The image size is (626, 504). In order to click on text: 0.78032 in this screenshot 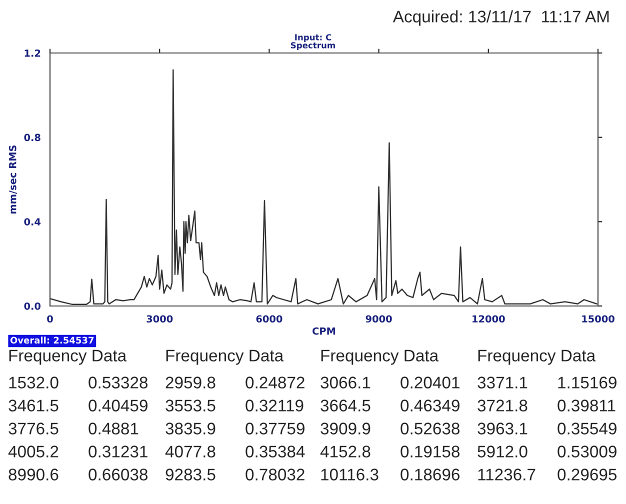, I will do `click(275, 474)`.